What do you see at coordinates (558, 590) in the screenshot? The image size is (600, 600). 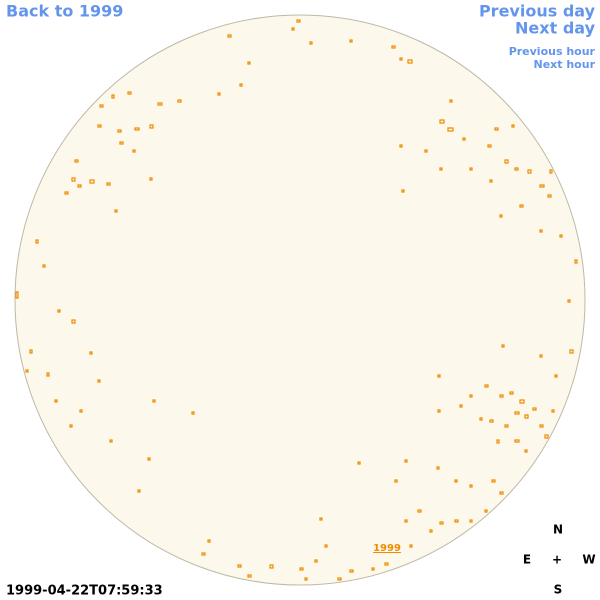 I see `compass-south: S` at bounding box center [558, 590].